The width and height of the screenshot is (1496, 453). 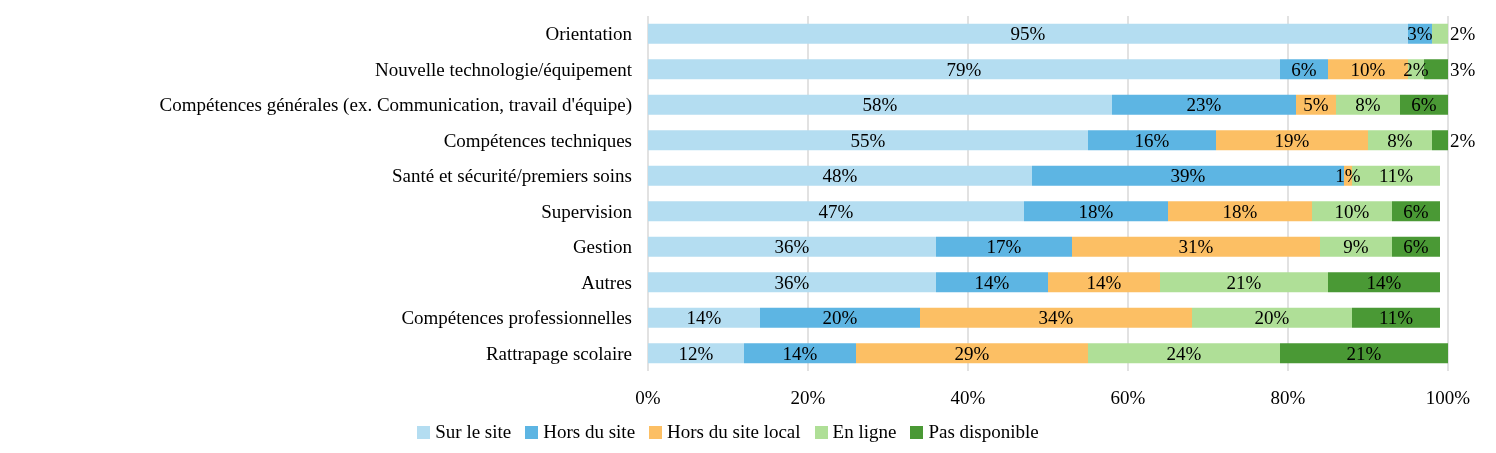 I want to click on data-label: 9%, so click(x=1356, y=247).